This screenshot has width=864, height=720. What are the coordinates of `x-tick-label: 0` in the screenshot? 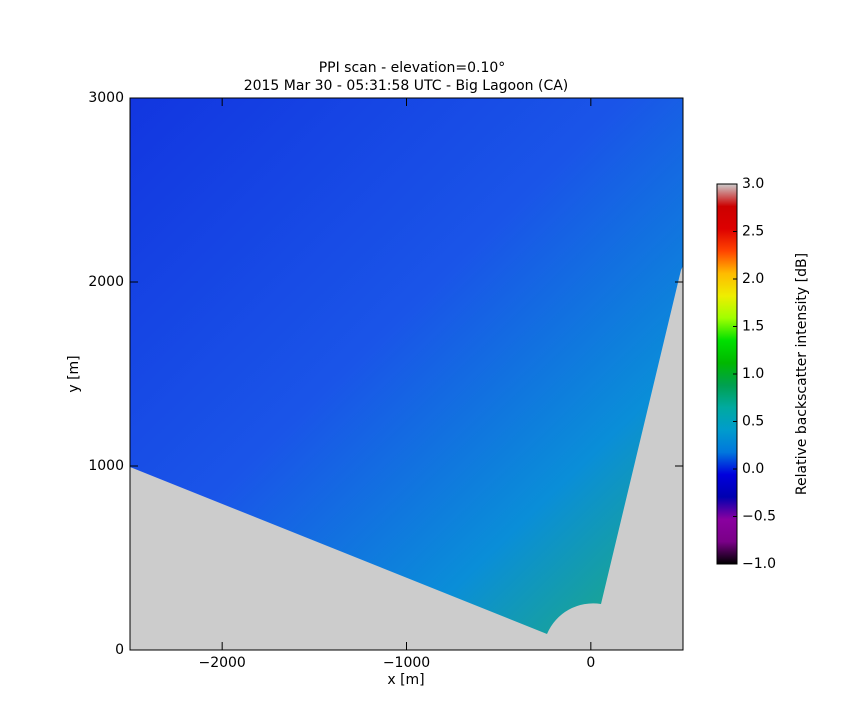 It's located at (590, 663).